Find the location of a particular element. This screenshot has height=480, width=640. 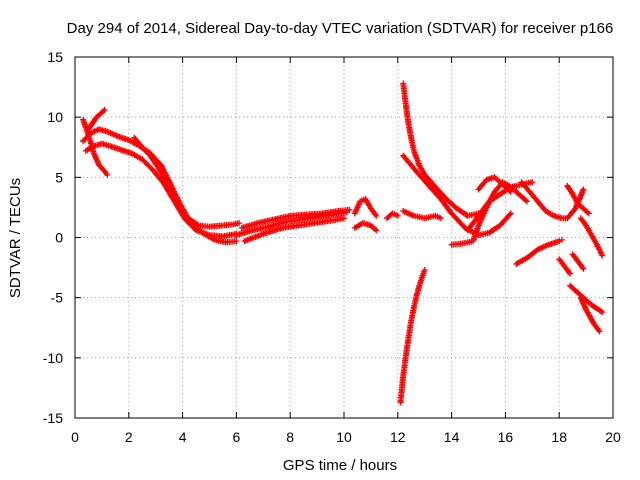

x-tick-label: 2 is located at coordinates (129, 437).